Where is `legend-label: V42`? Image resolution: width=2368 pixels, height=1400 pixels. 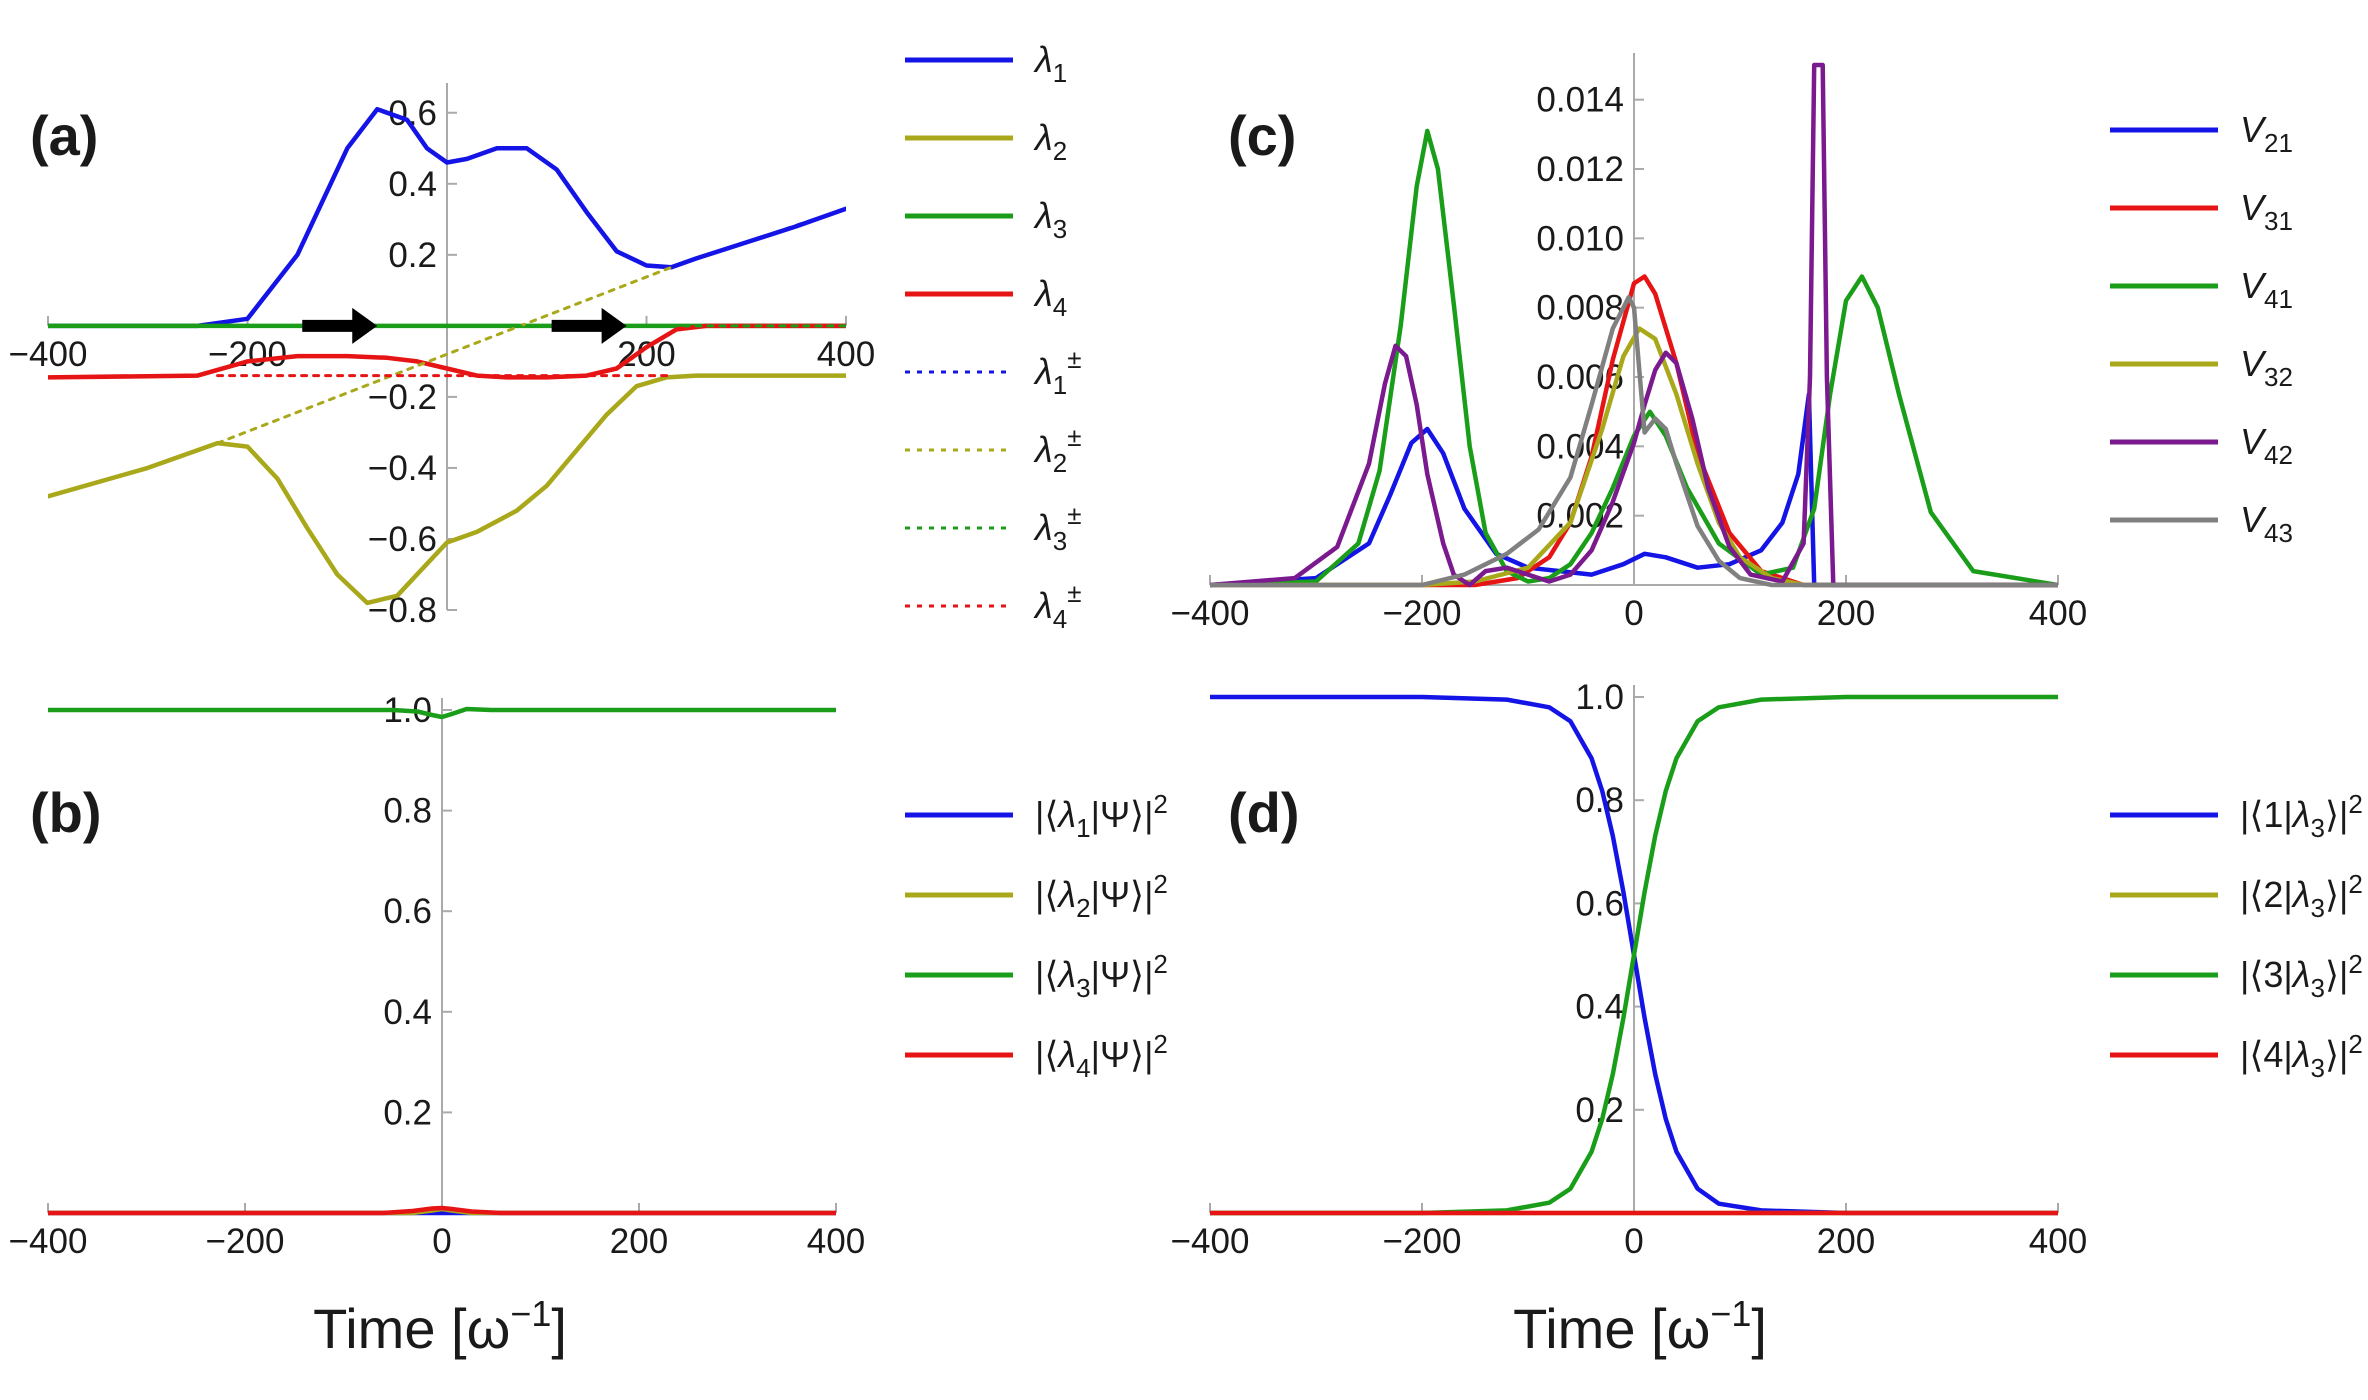
legend-label: V42 is located at coordinates (2266, 445).